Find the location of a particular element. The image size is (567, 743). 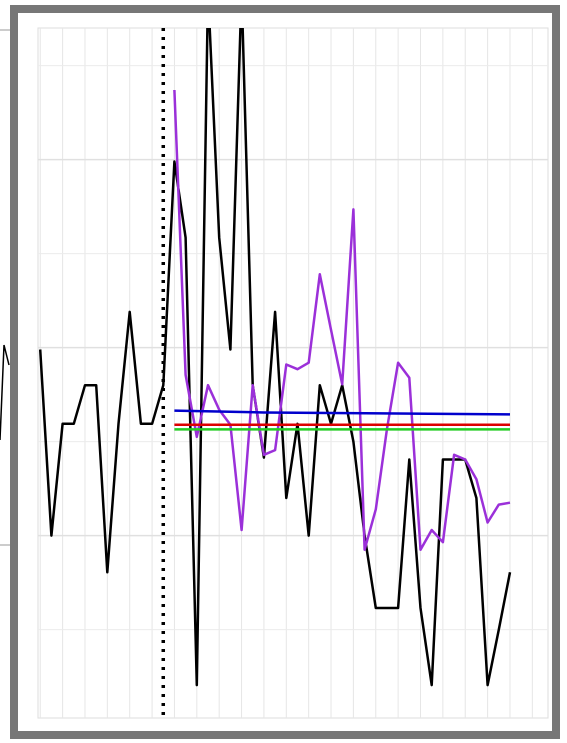

series-line is located at coordinates (342, 412).